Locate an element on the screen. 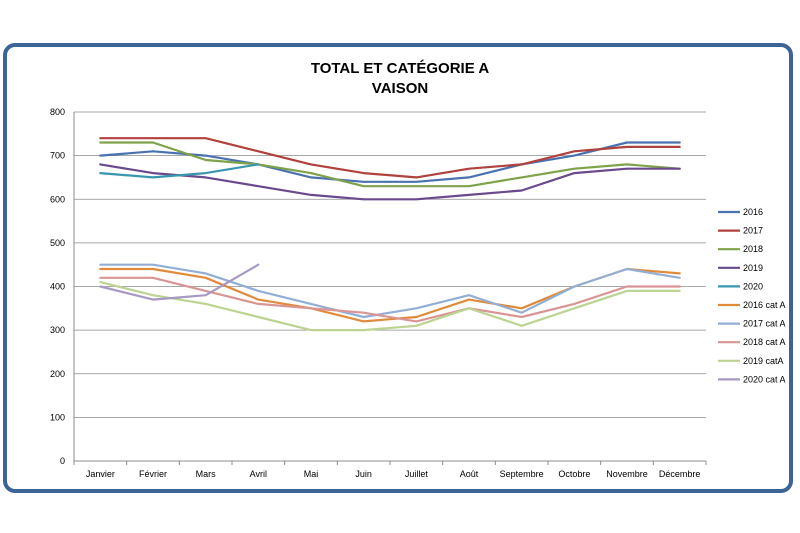 Image resolution: width=800 pixels, height=533 pixels. x-tick-label: Avril is located at coordinates (258, 474).